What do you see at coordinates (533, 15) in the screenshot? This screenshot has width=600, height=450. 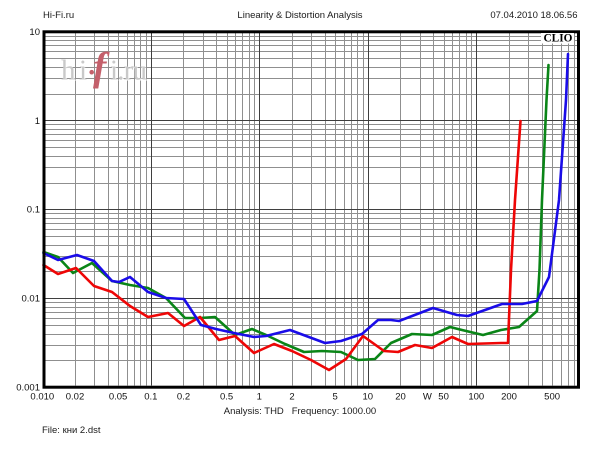 I see `svg-text: 07.04.2010 18.06.56` at bounding box center [533, 15].